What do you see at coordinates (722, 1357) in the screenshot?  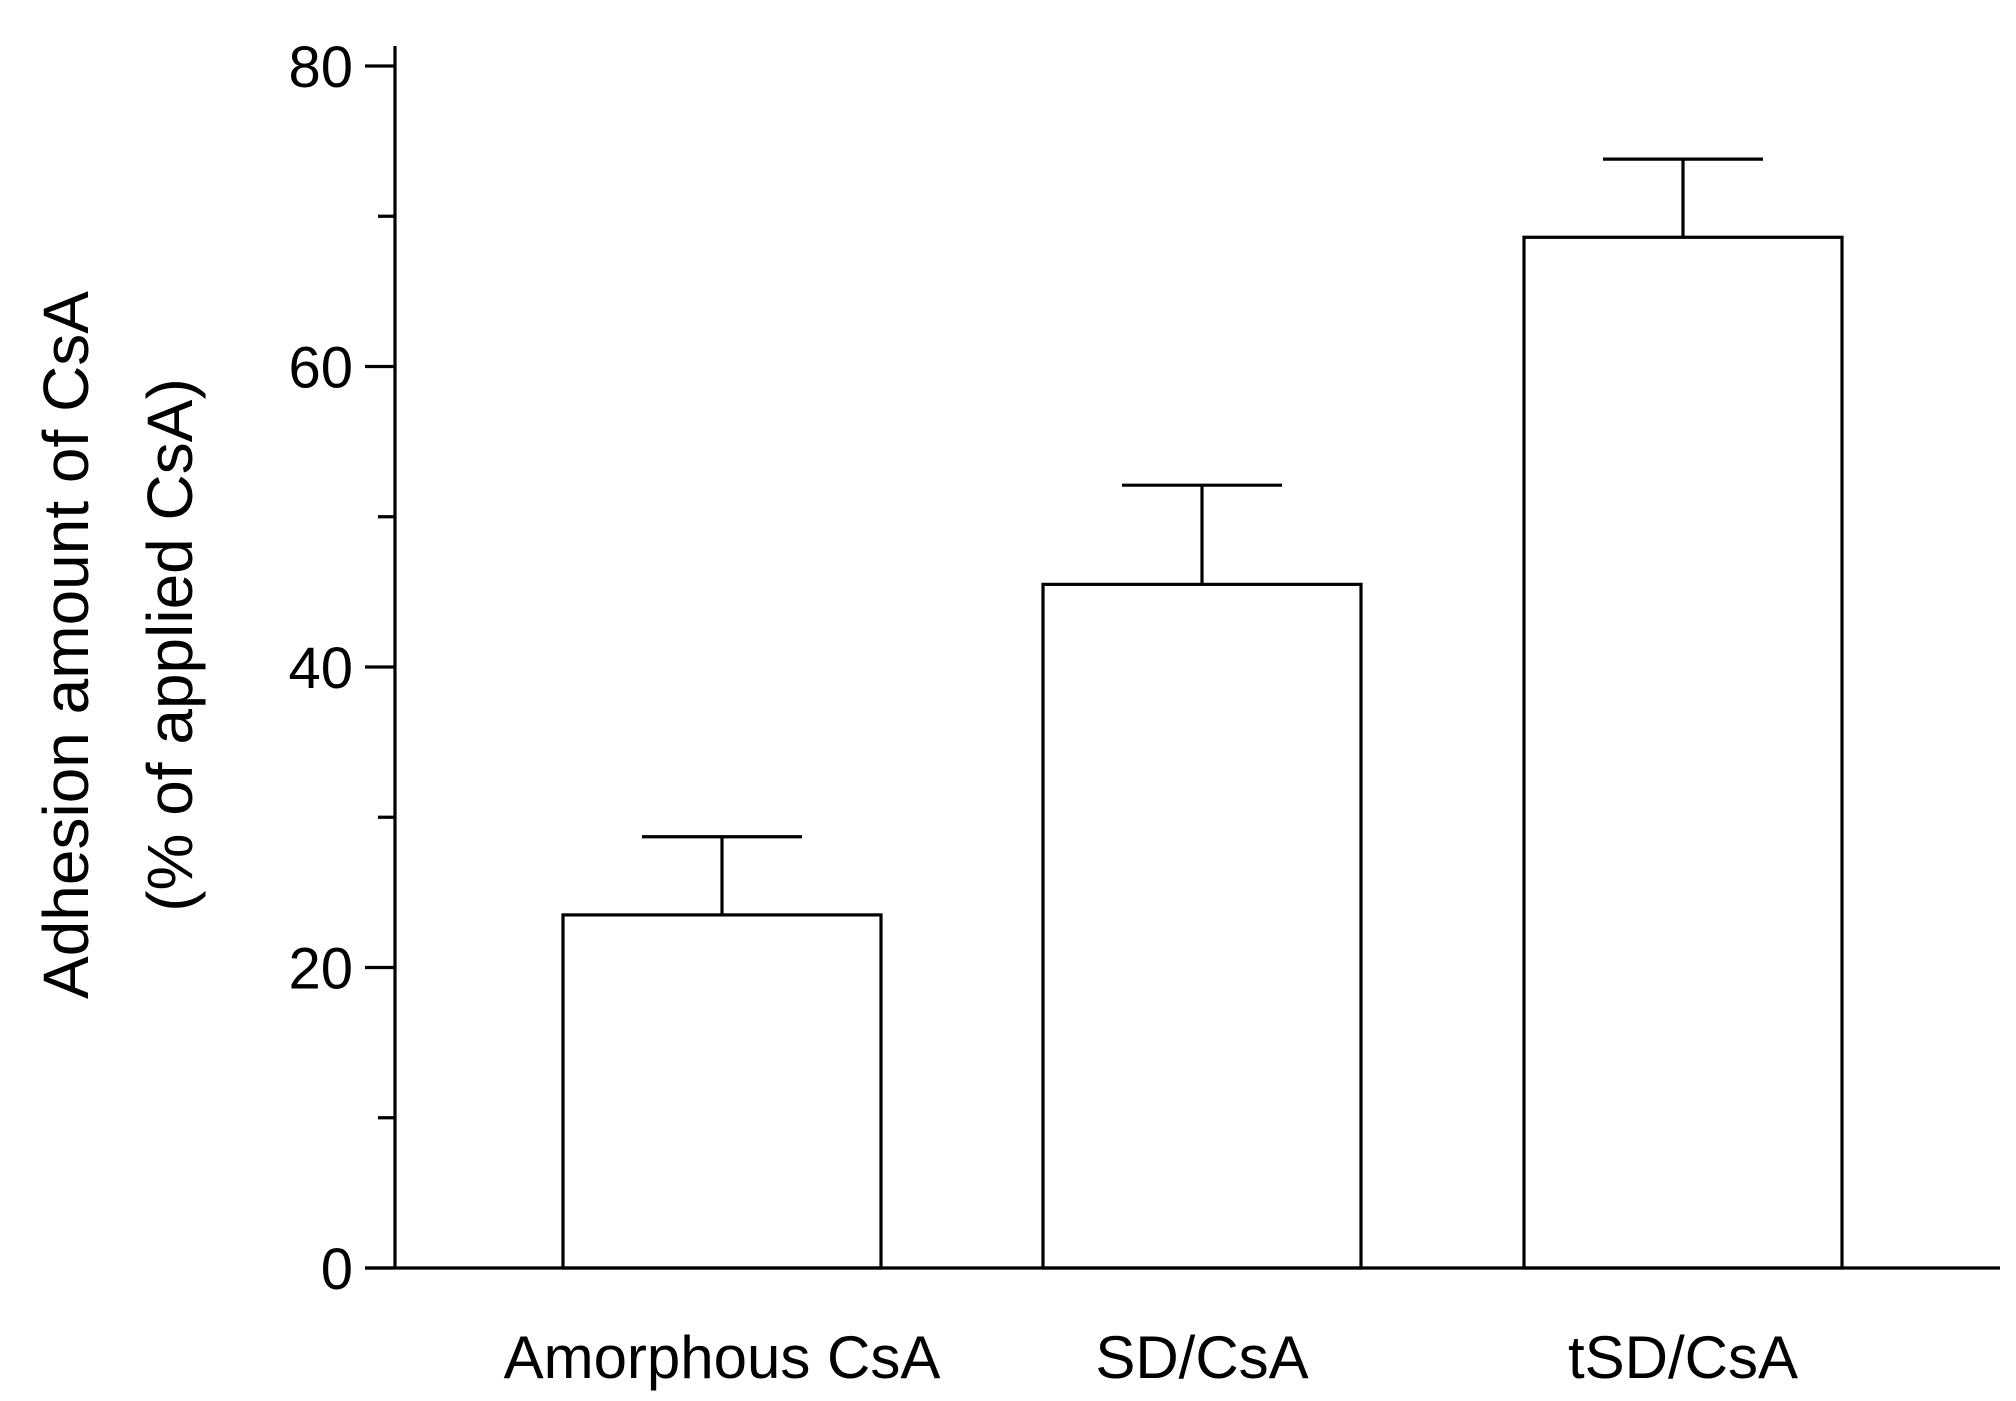 I see `x-tick-label: Amorphous CsA` at bounding box center [722, 1357].